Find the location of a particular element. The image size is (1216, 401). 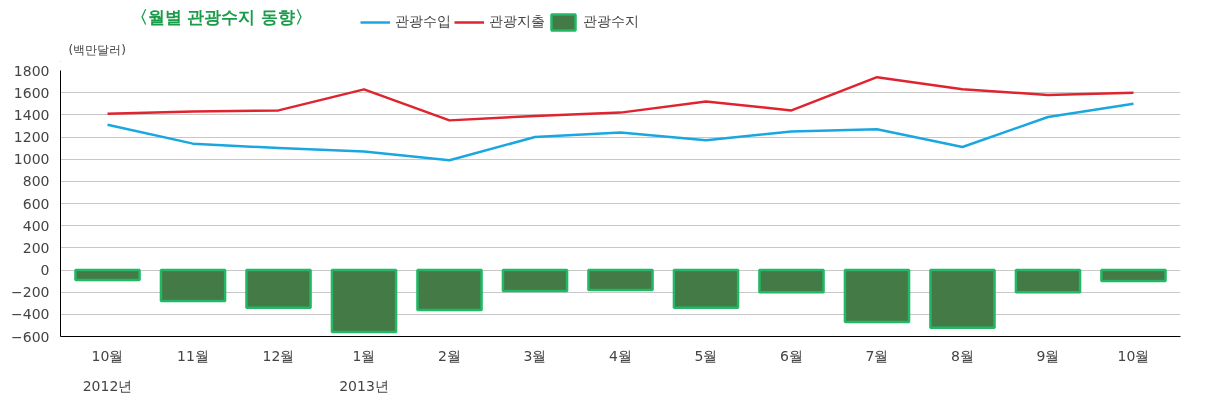

y-tick-label: 400 is located at coordinates (36, 225).